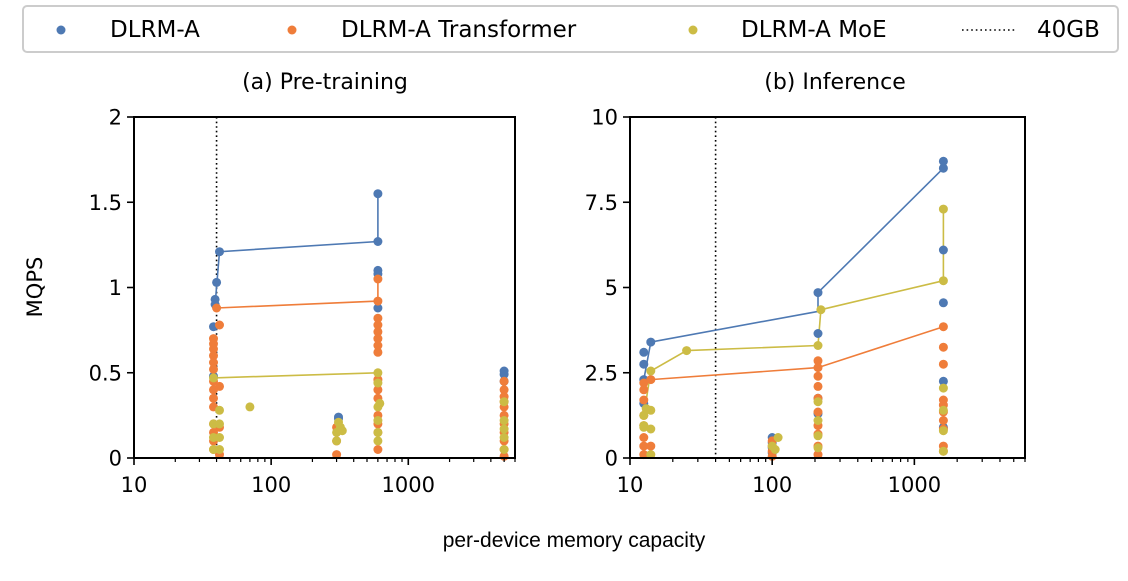 The height and width of the screenshot is (581, 1128). Describe the element at coordinates (630, 485) in the screenshot. I see `panel-2-xtick-label: 10` at that location.